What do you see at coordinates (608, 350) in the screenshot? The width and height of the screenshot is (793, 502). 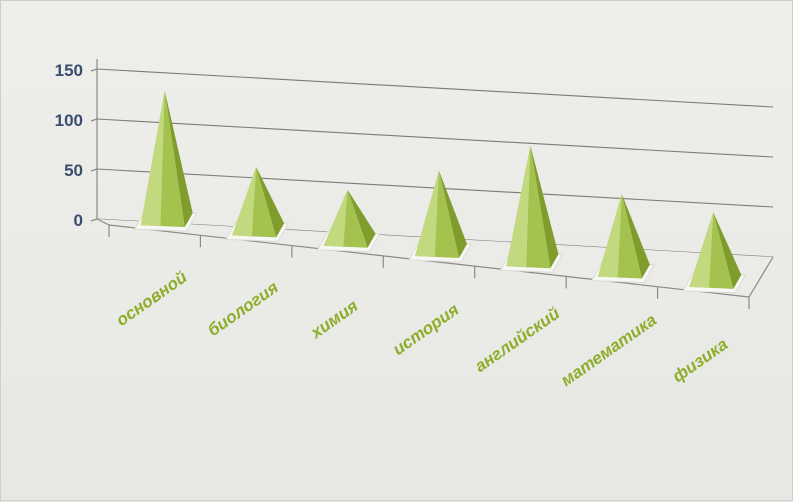 I see `category-label-5: математика` at bounding box center [608, 350].